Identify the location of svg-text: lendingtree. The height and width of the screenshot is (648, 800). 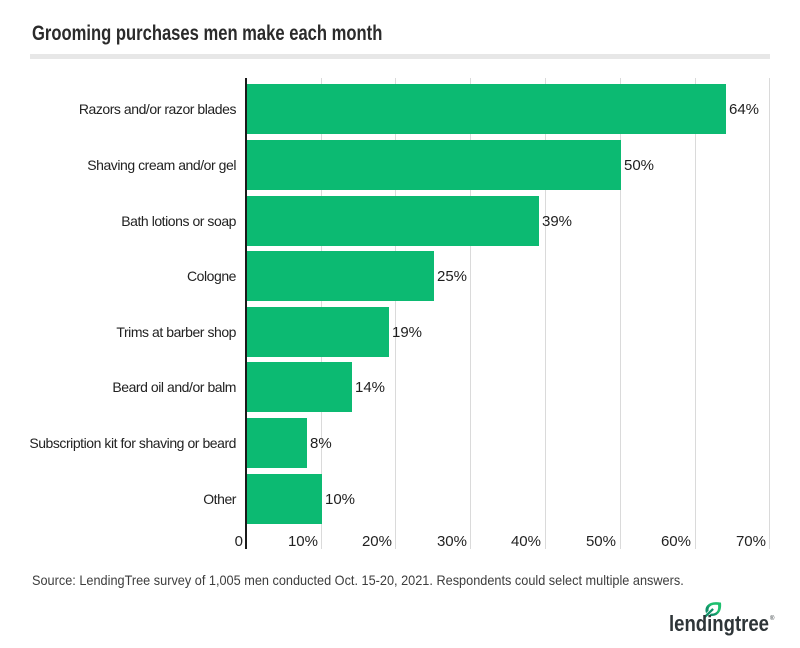
(719, 623).